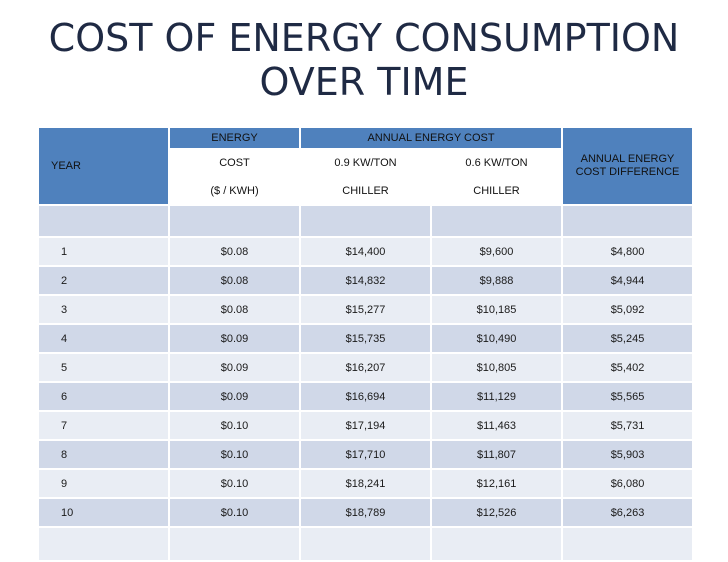  What do you see at coordinates (364, 82) in the screenshot?
I see `title-line-2: OVER TIME` at bounding box center [364, 82].